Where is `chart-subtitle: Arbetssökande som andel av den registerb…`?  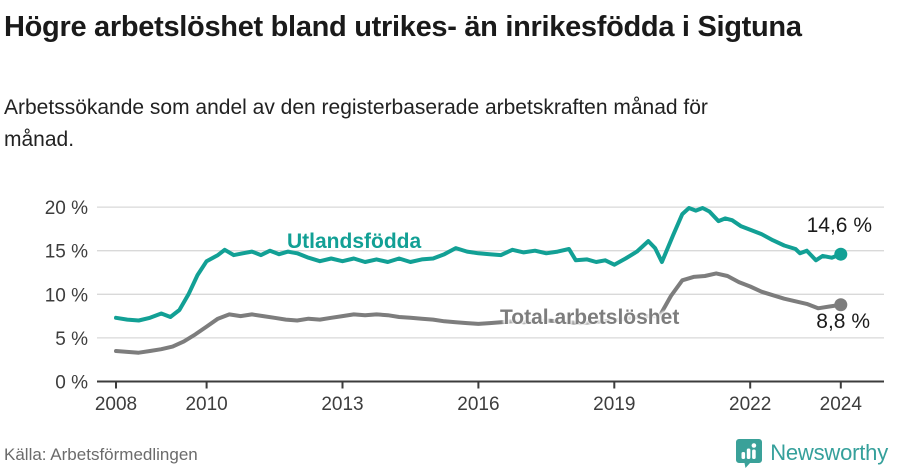 chart-subtitle: Arbetssökande som andel av den registerb… is located at coordinates (356, 123).